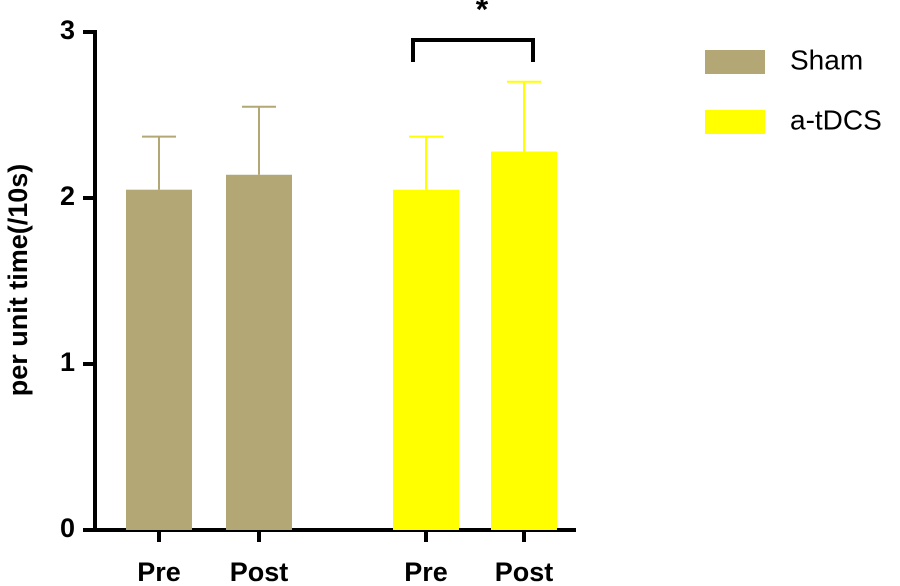  Describe the element at coordinates (67, 362) in the screenshot. I see `y-tick-label: 1` at that location.